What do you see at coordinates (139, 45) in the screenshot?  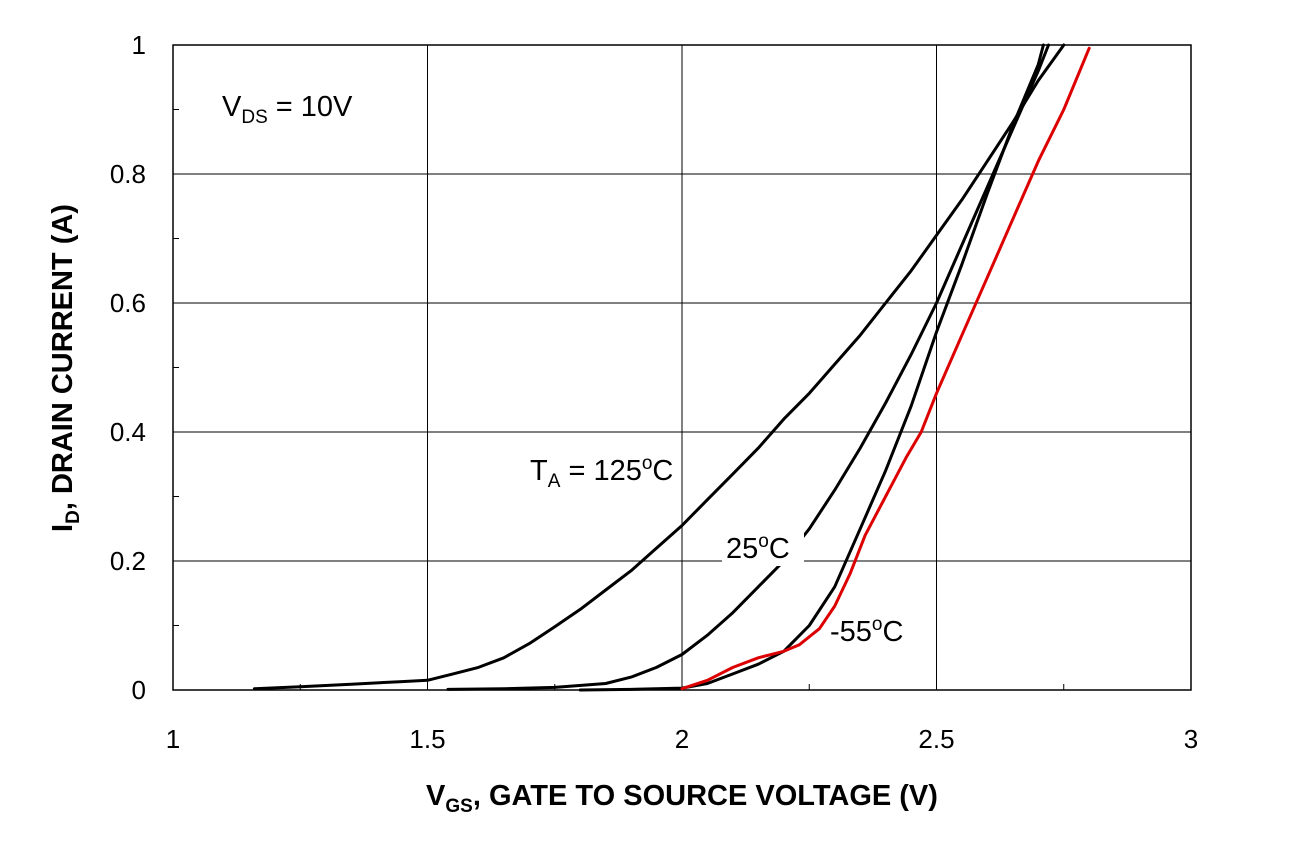 I see `y-tick-label: 1` at bounding box center [139, 45].